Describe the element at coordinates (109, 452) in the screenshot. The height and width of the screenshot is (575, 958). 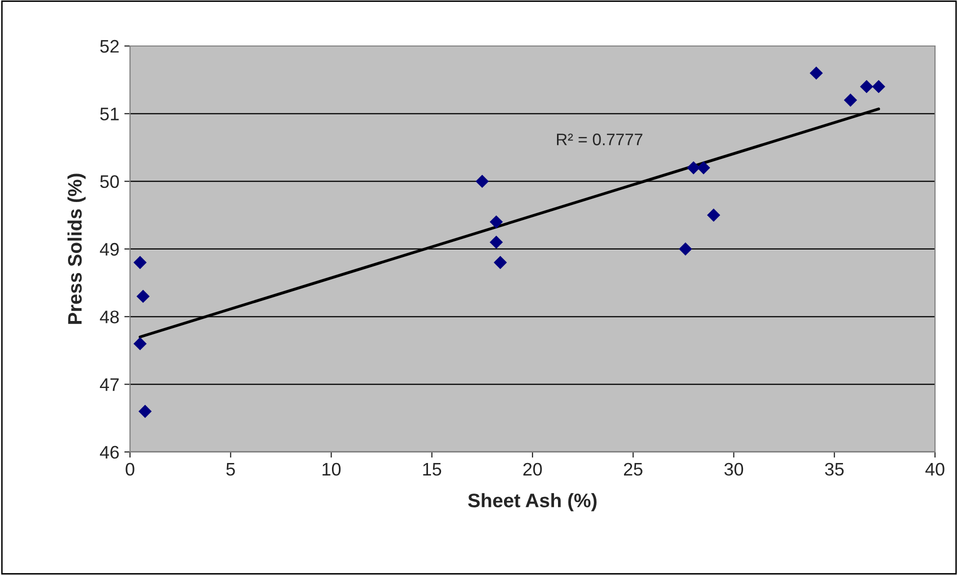
I see `y-tick-label: 46` at that location.